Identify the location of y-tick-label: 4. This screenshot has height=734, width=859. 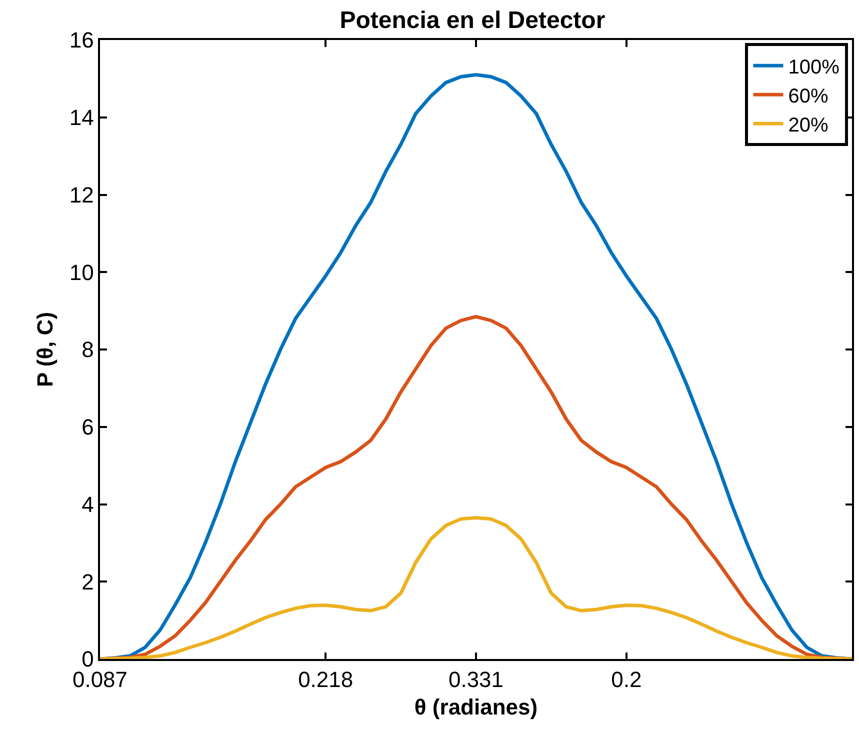
(88, 504).